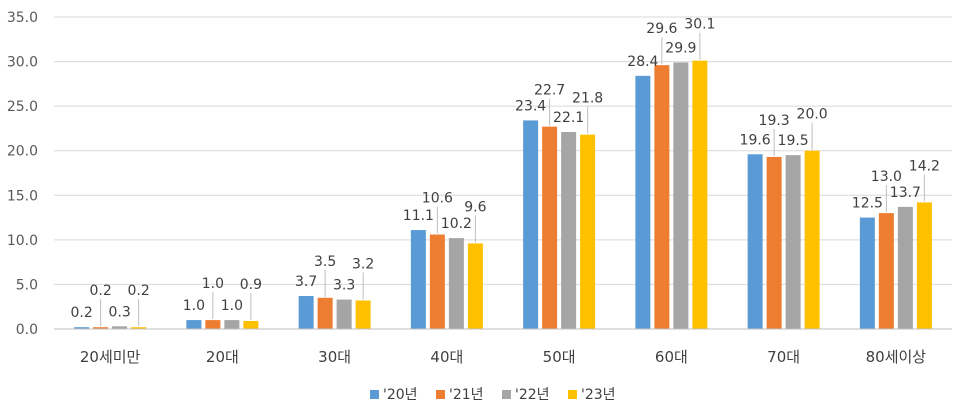 The width and height of the screenshot is (966, 418). I want to click on data-label: 3.2, so click(363, 264).